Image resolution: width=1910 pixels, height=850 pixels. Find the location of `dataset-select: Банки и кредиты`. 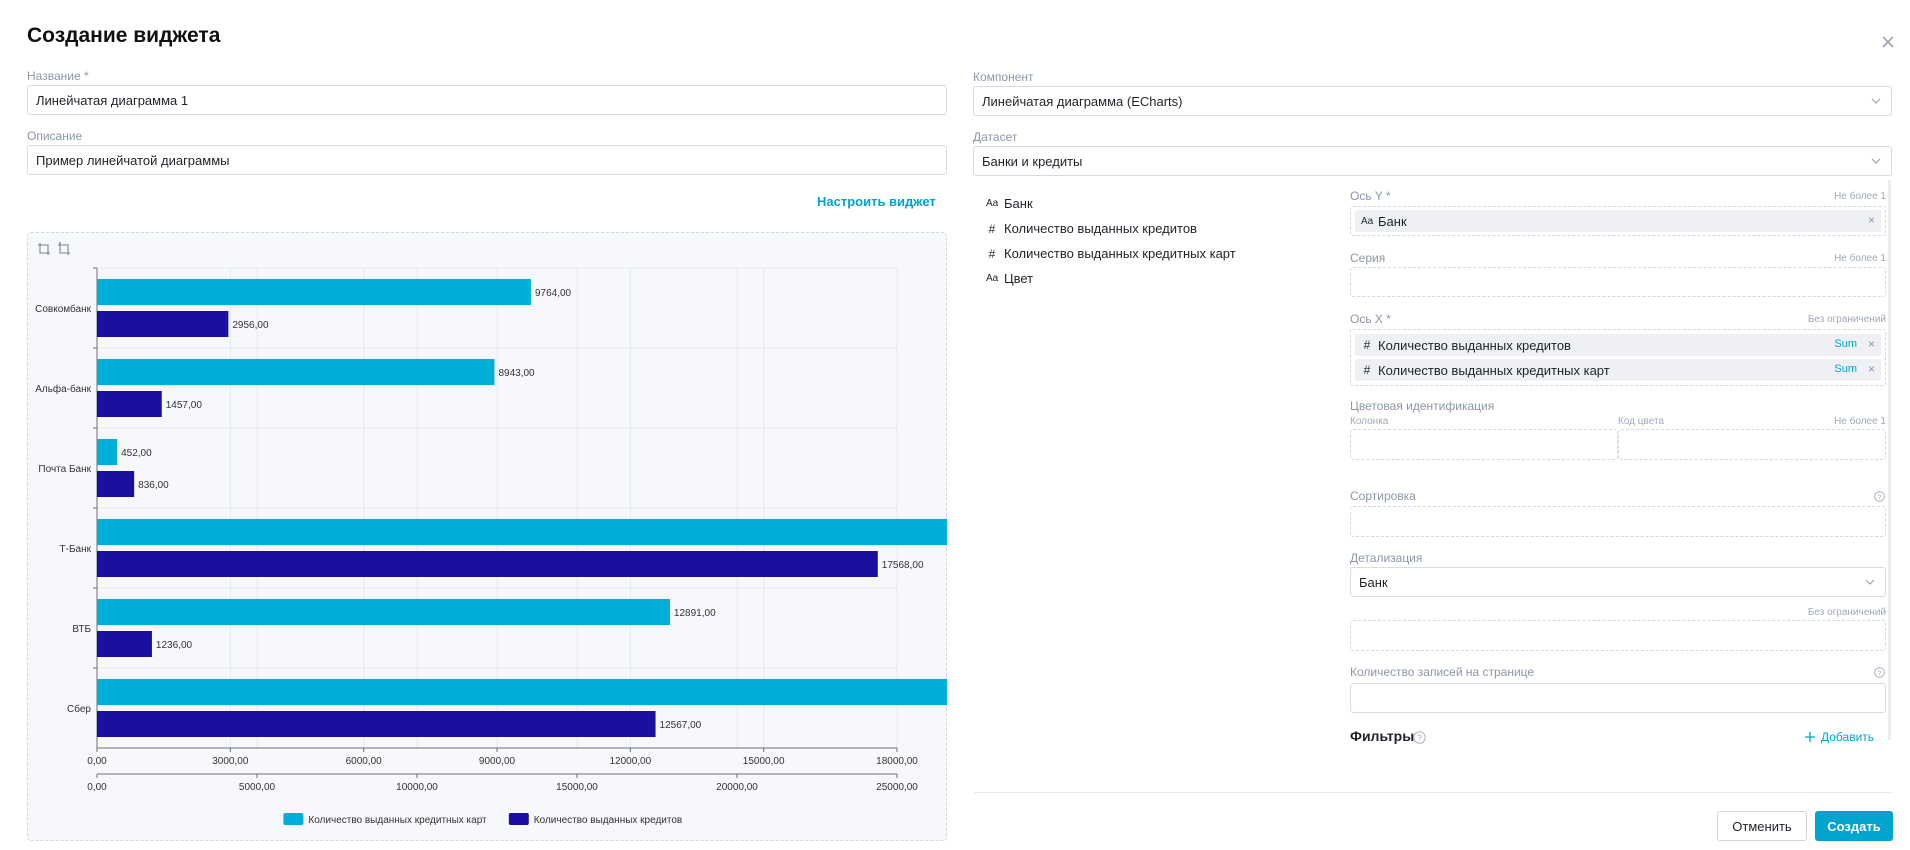

dataset-select: Банки и кредиты is located at coordinates (1432, 161).